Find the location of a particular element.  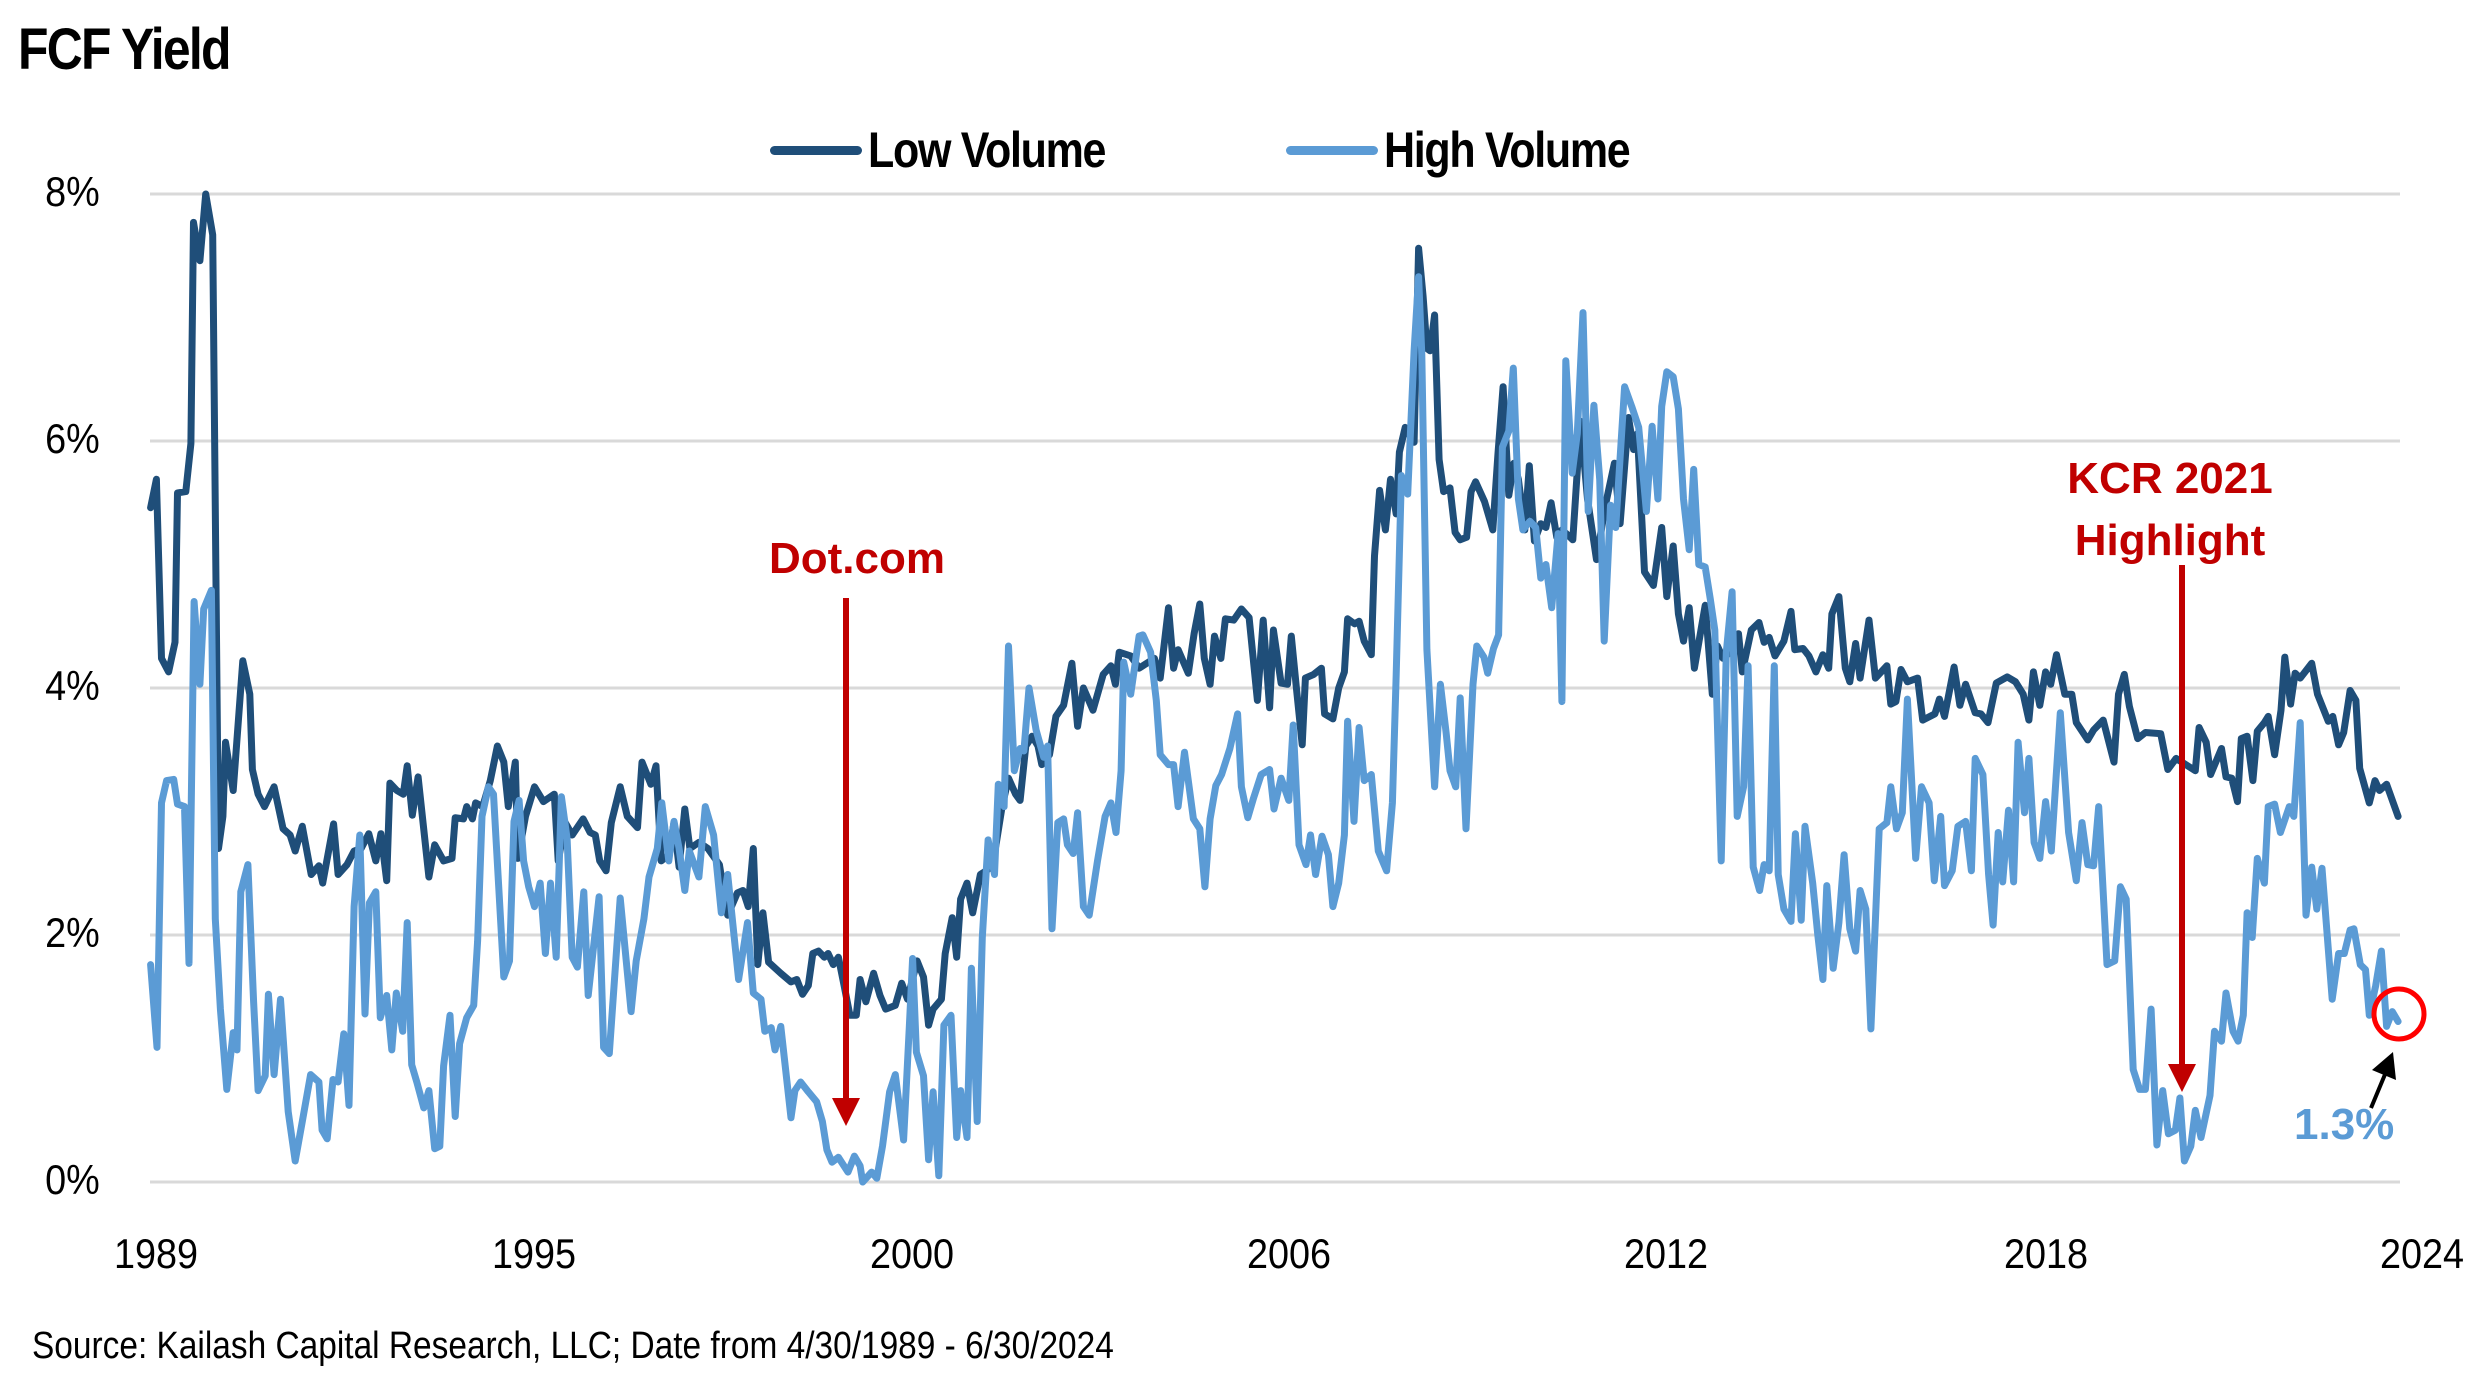

x-tick-label: 1995 is located at coordinates (534, 1253).